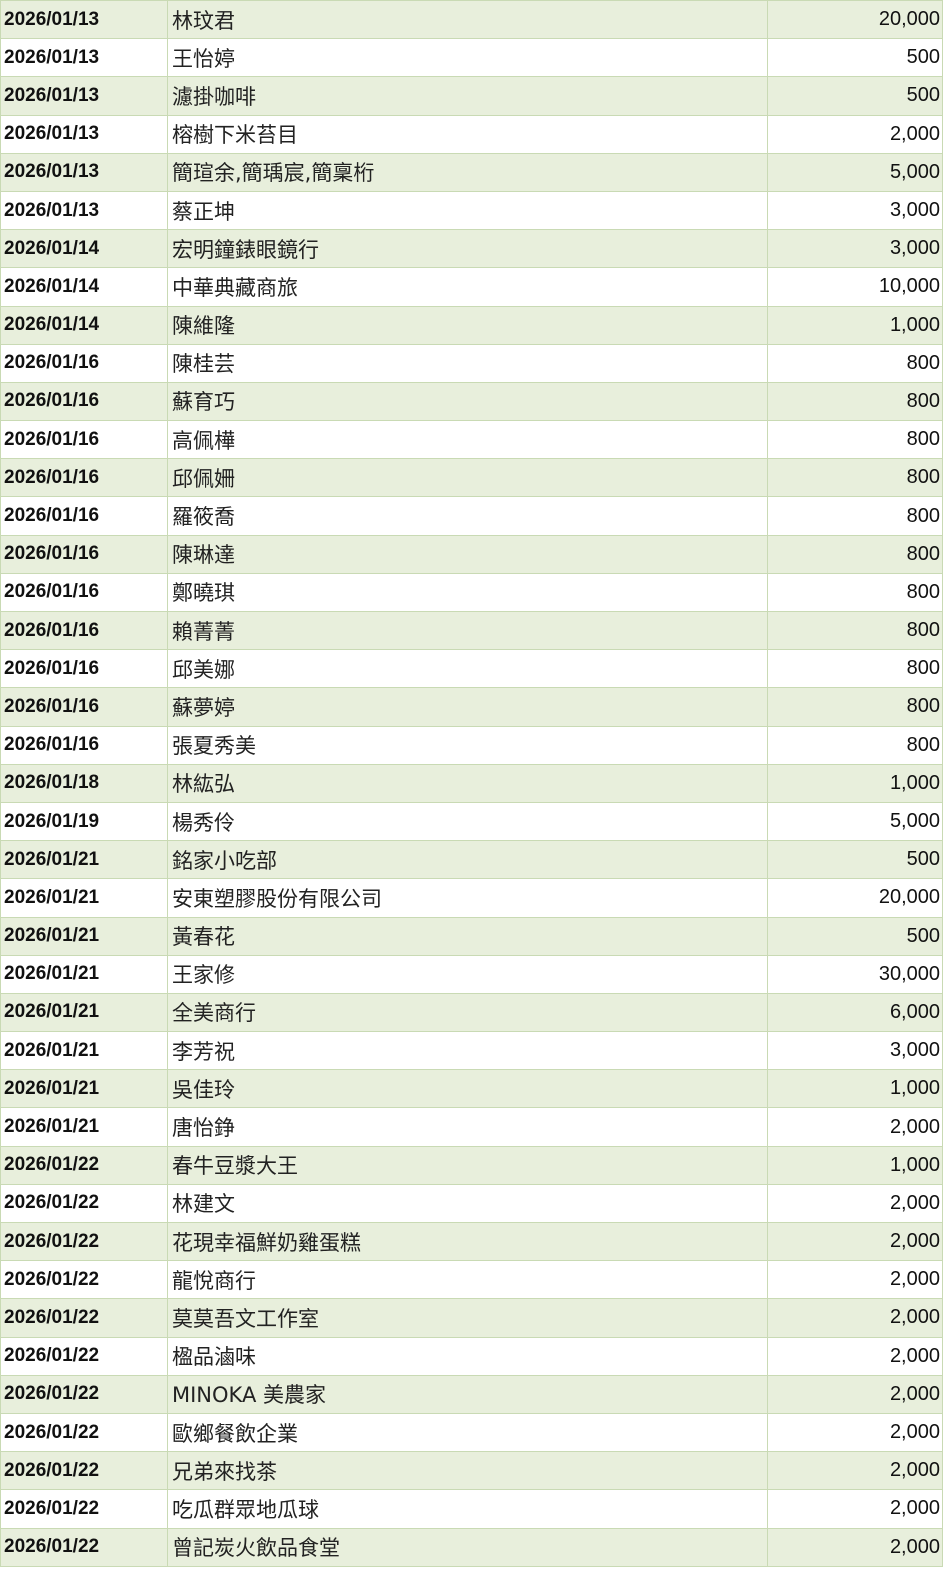 The image size is (952, 1583). What do you see at coordinates (467, 707) in the screenshot?
I see `name-cell: 蘇夢婷` at bounding box center [467, 707].